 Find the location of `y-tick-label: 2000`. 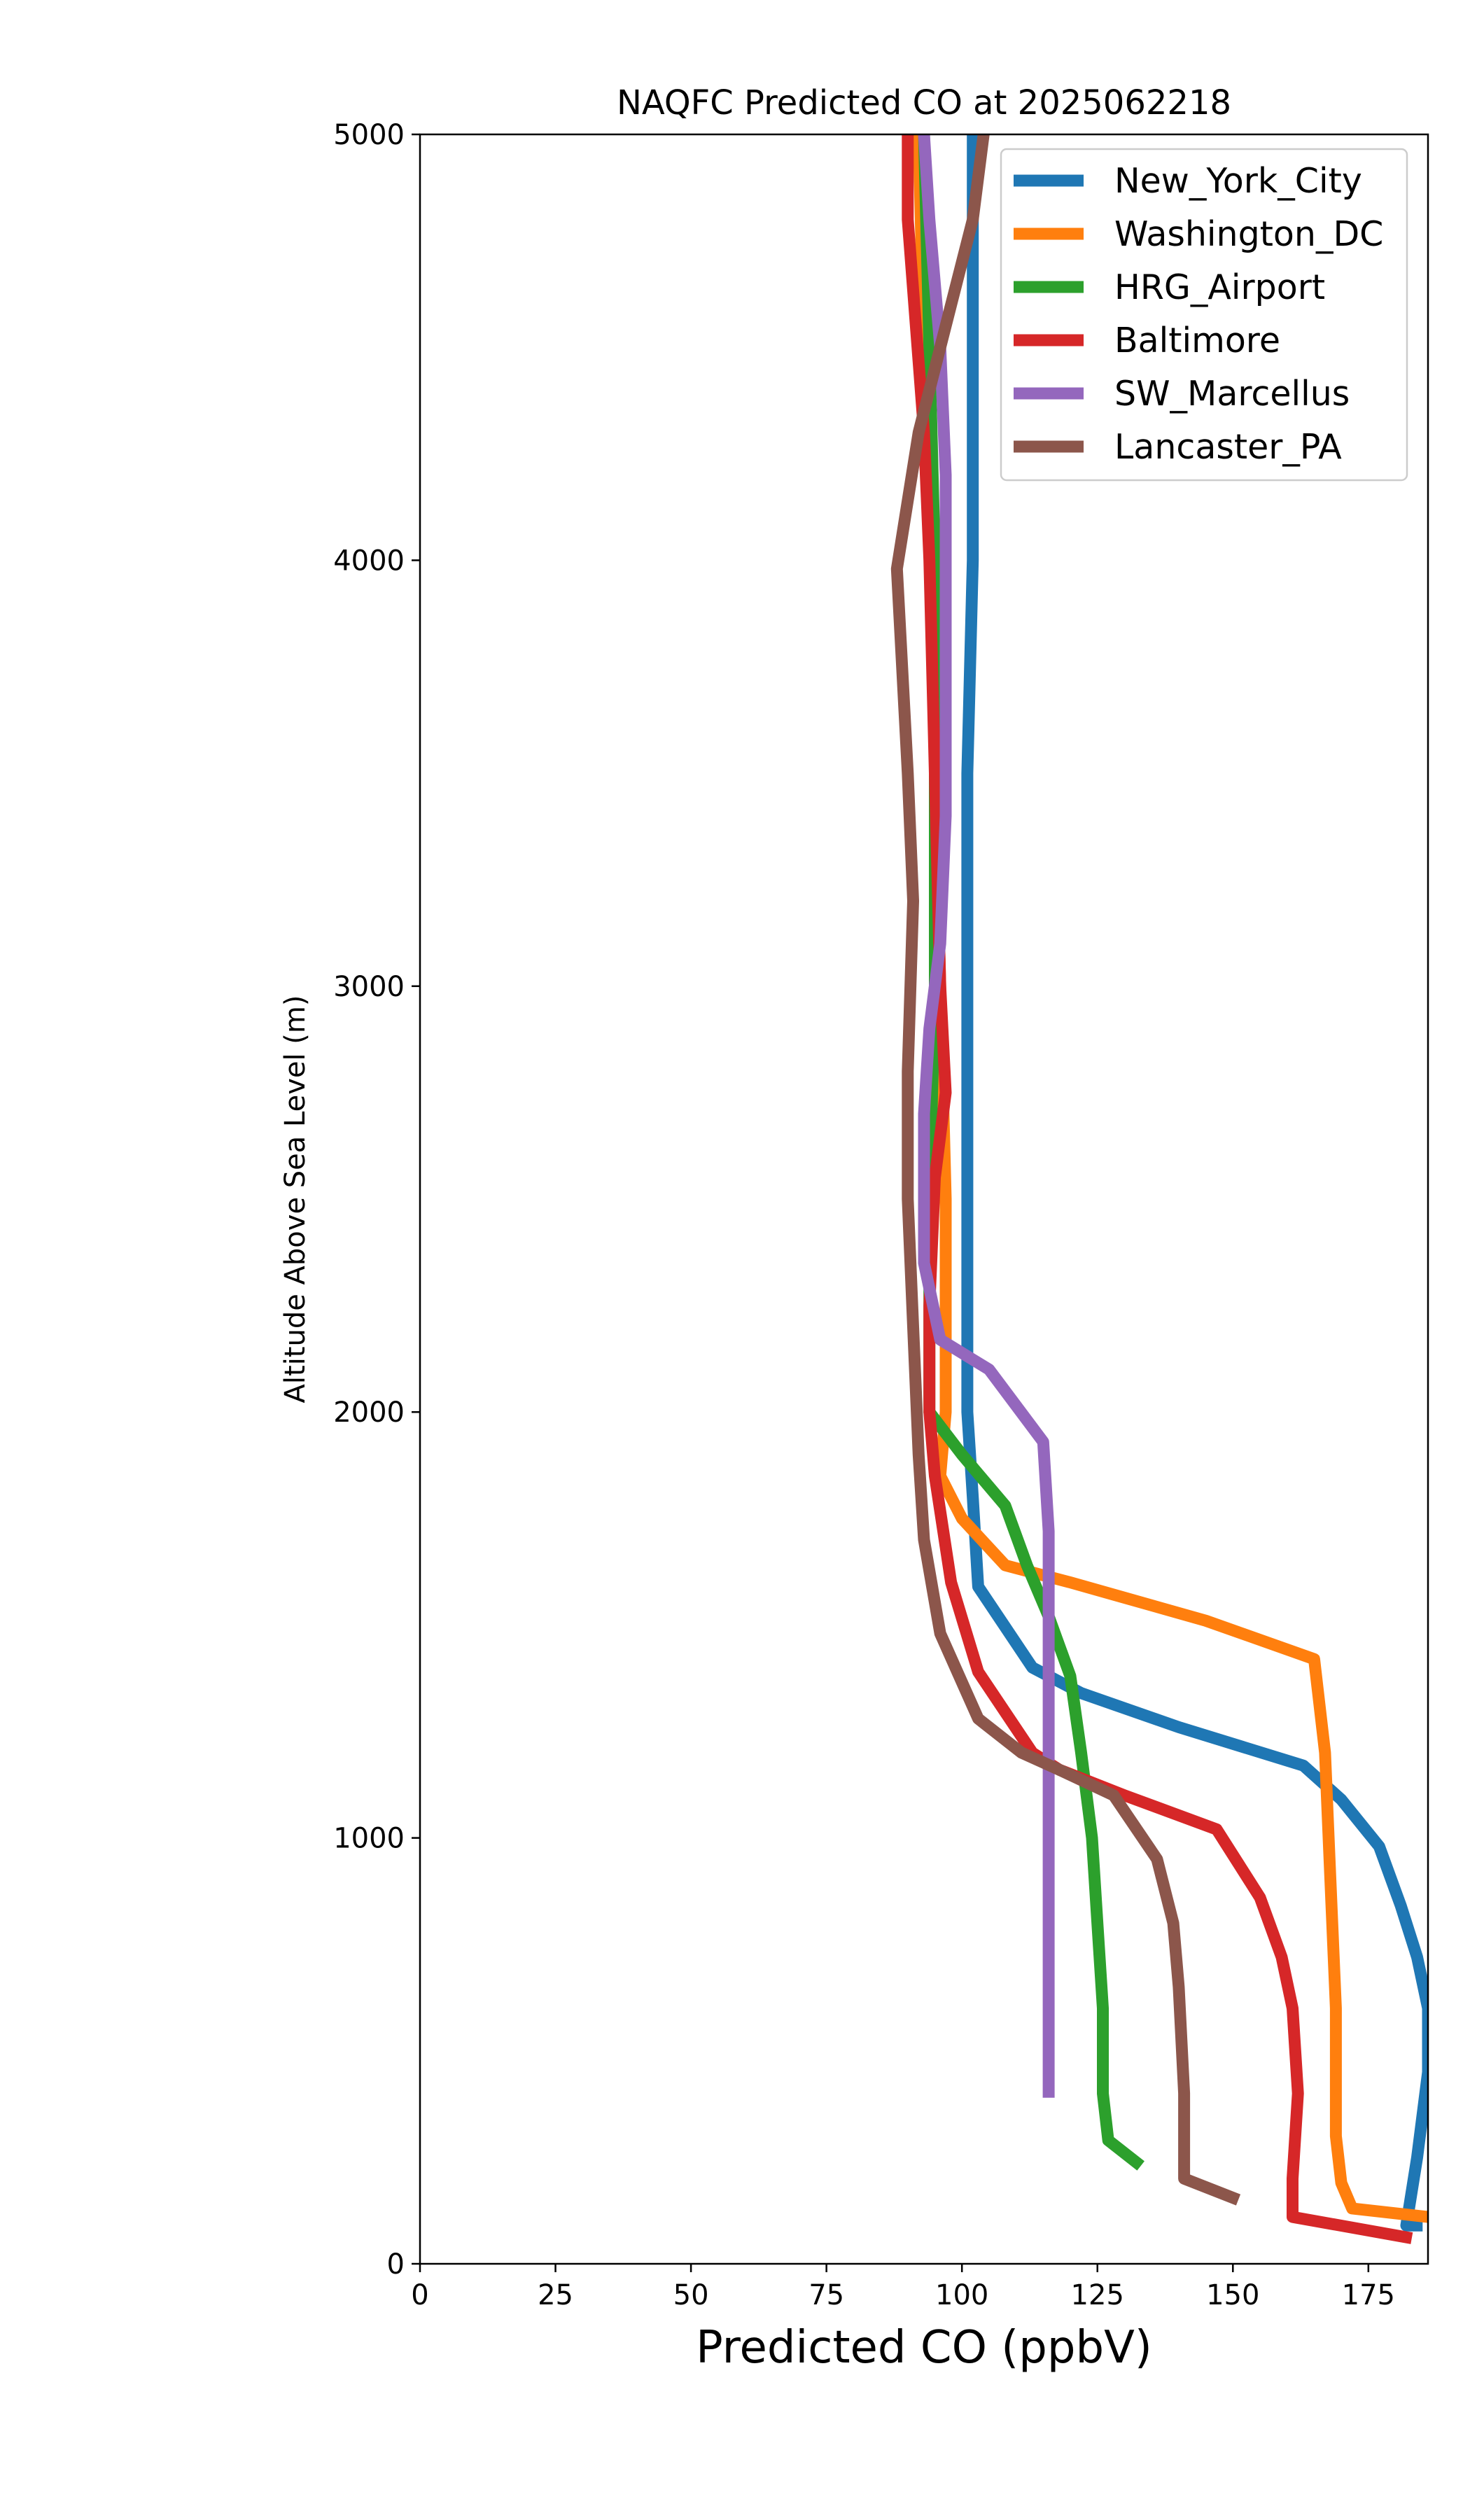

y-tick-label: 2000 is located at coordinates (369, 1412).